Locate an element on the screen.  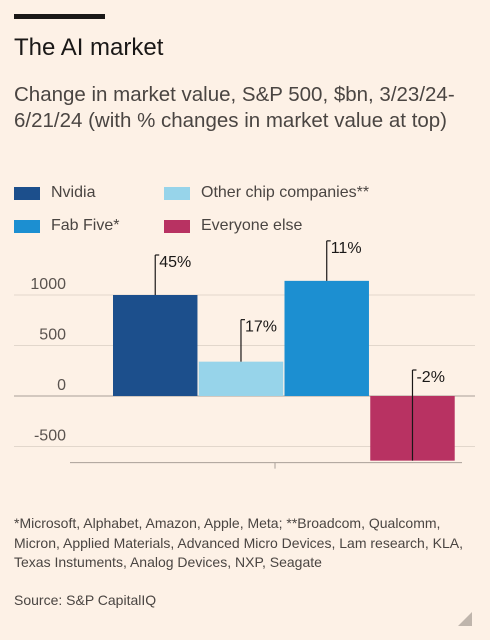
legend-item-nvidia: Nvidia is located at coordinates (54, 193).